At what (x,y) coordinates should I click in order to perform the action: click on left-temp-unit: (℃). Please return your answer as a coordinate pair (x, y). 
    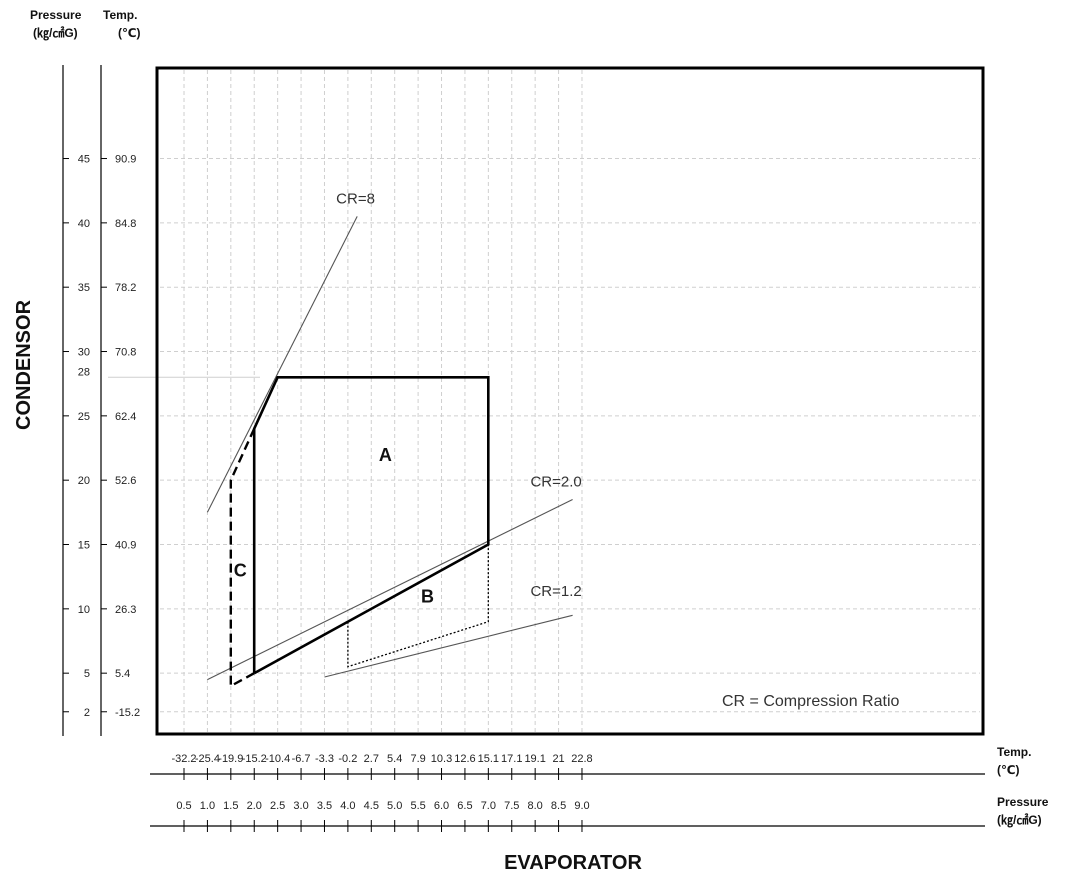
    Looking at the image, I should click on (129, 33).